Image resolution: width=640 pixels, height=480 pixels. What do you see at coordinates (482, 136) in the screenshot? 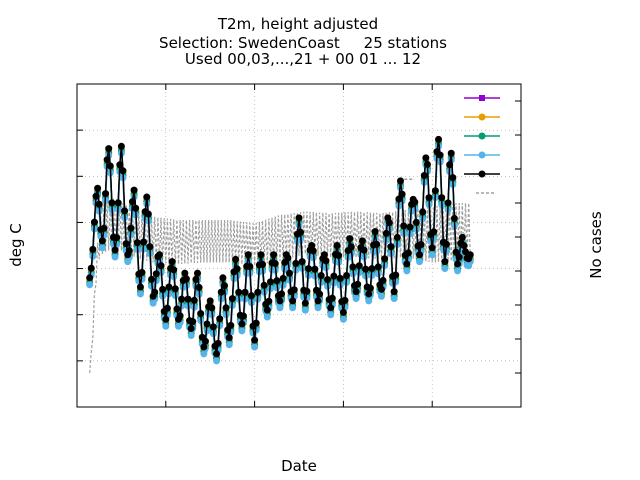
I see `legend-item-mnwc2-bs-m` at bounding box center [482, 136].